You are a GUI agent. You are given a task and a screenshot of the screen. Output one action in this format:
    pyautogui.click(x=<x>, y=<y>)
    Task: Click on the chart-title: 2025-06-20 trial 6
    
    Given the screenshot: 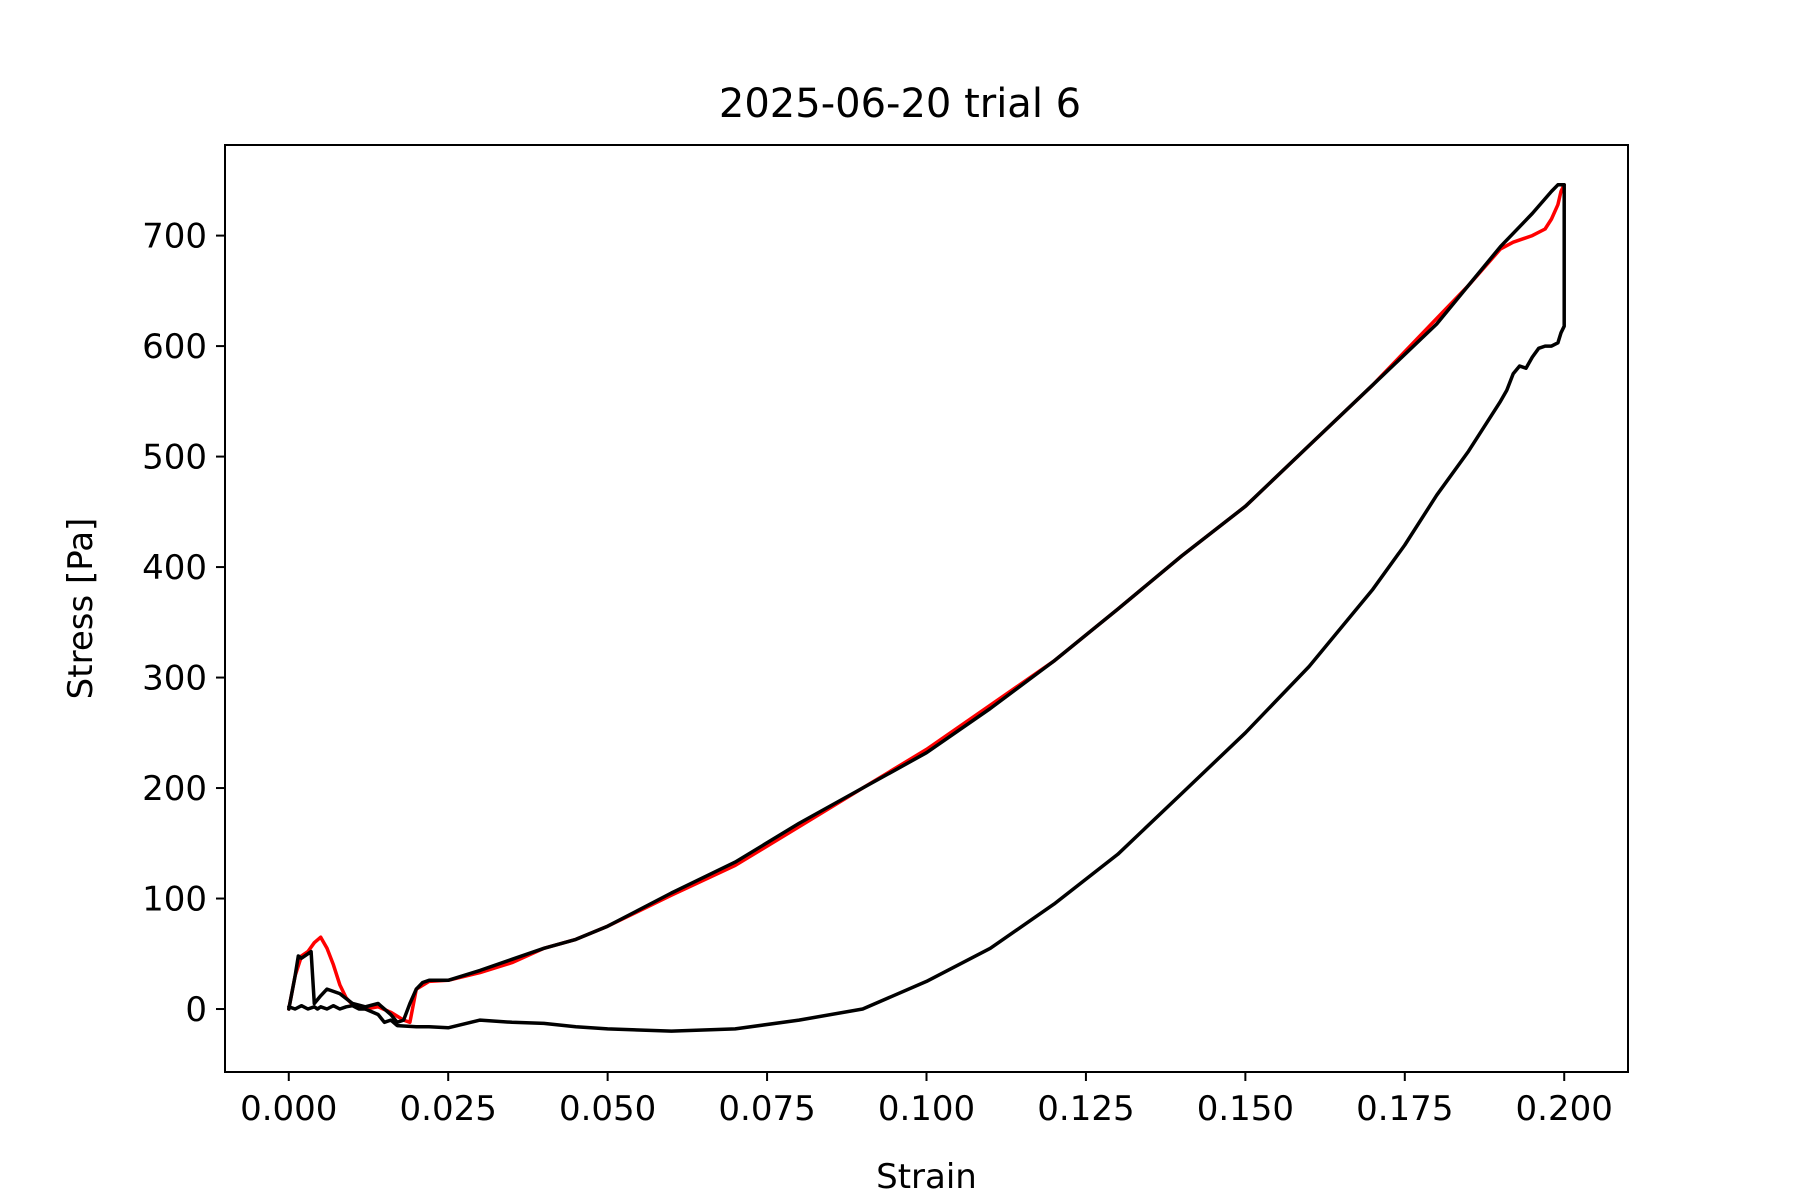 What is the action you would take?
    pyautogui.click(x=900, y=104)
    